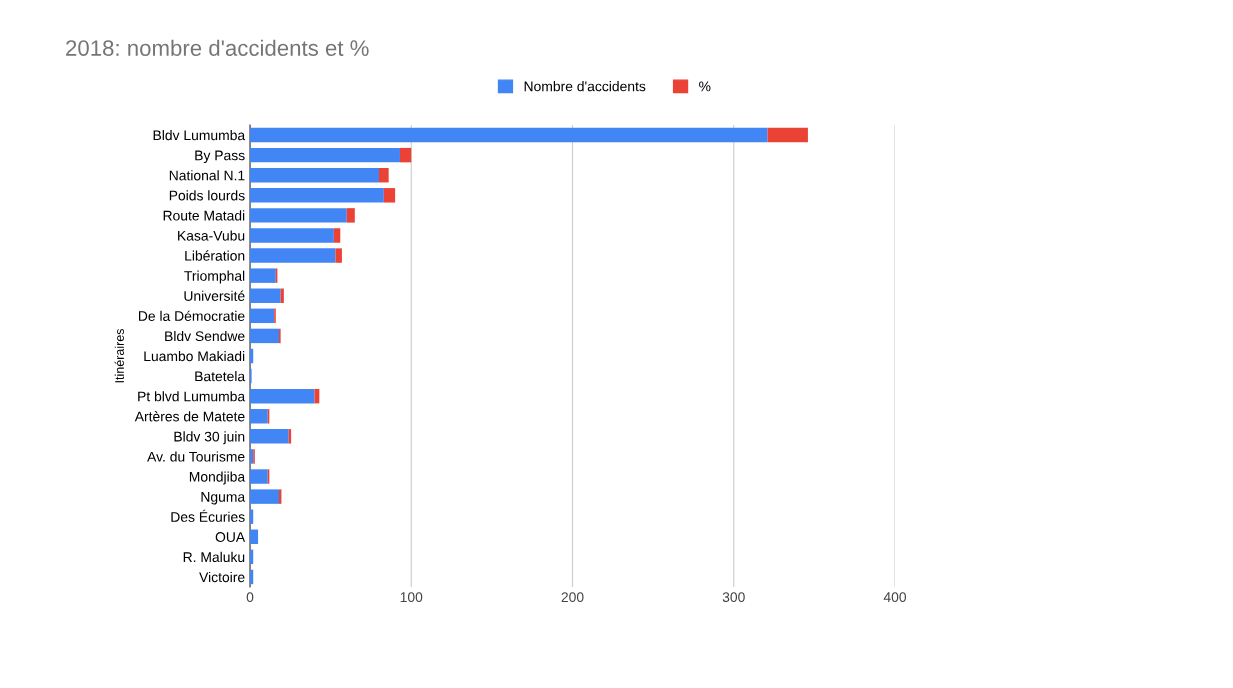 The image size is (1233, 688). I want to click on x-tick-label: 300, so click(733, 597).